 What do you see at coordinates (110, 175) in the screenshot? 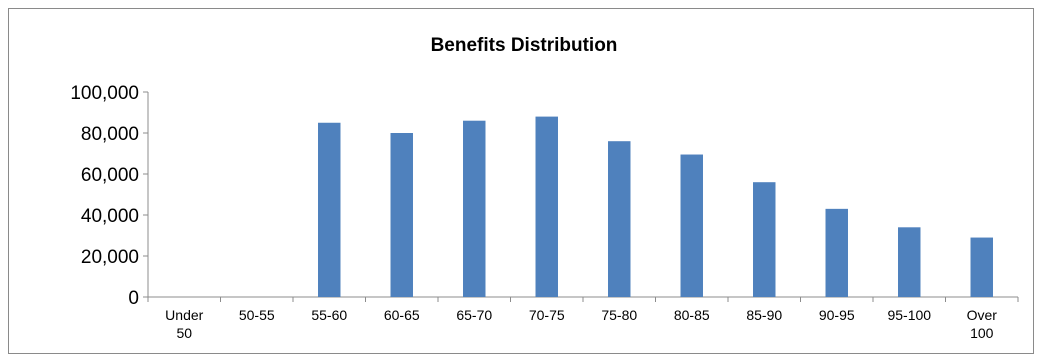
I see `y-tick-label: 60,000` at bounding box center [110, 175].